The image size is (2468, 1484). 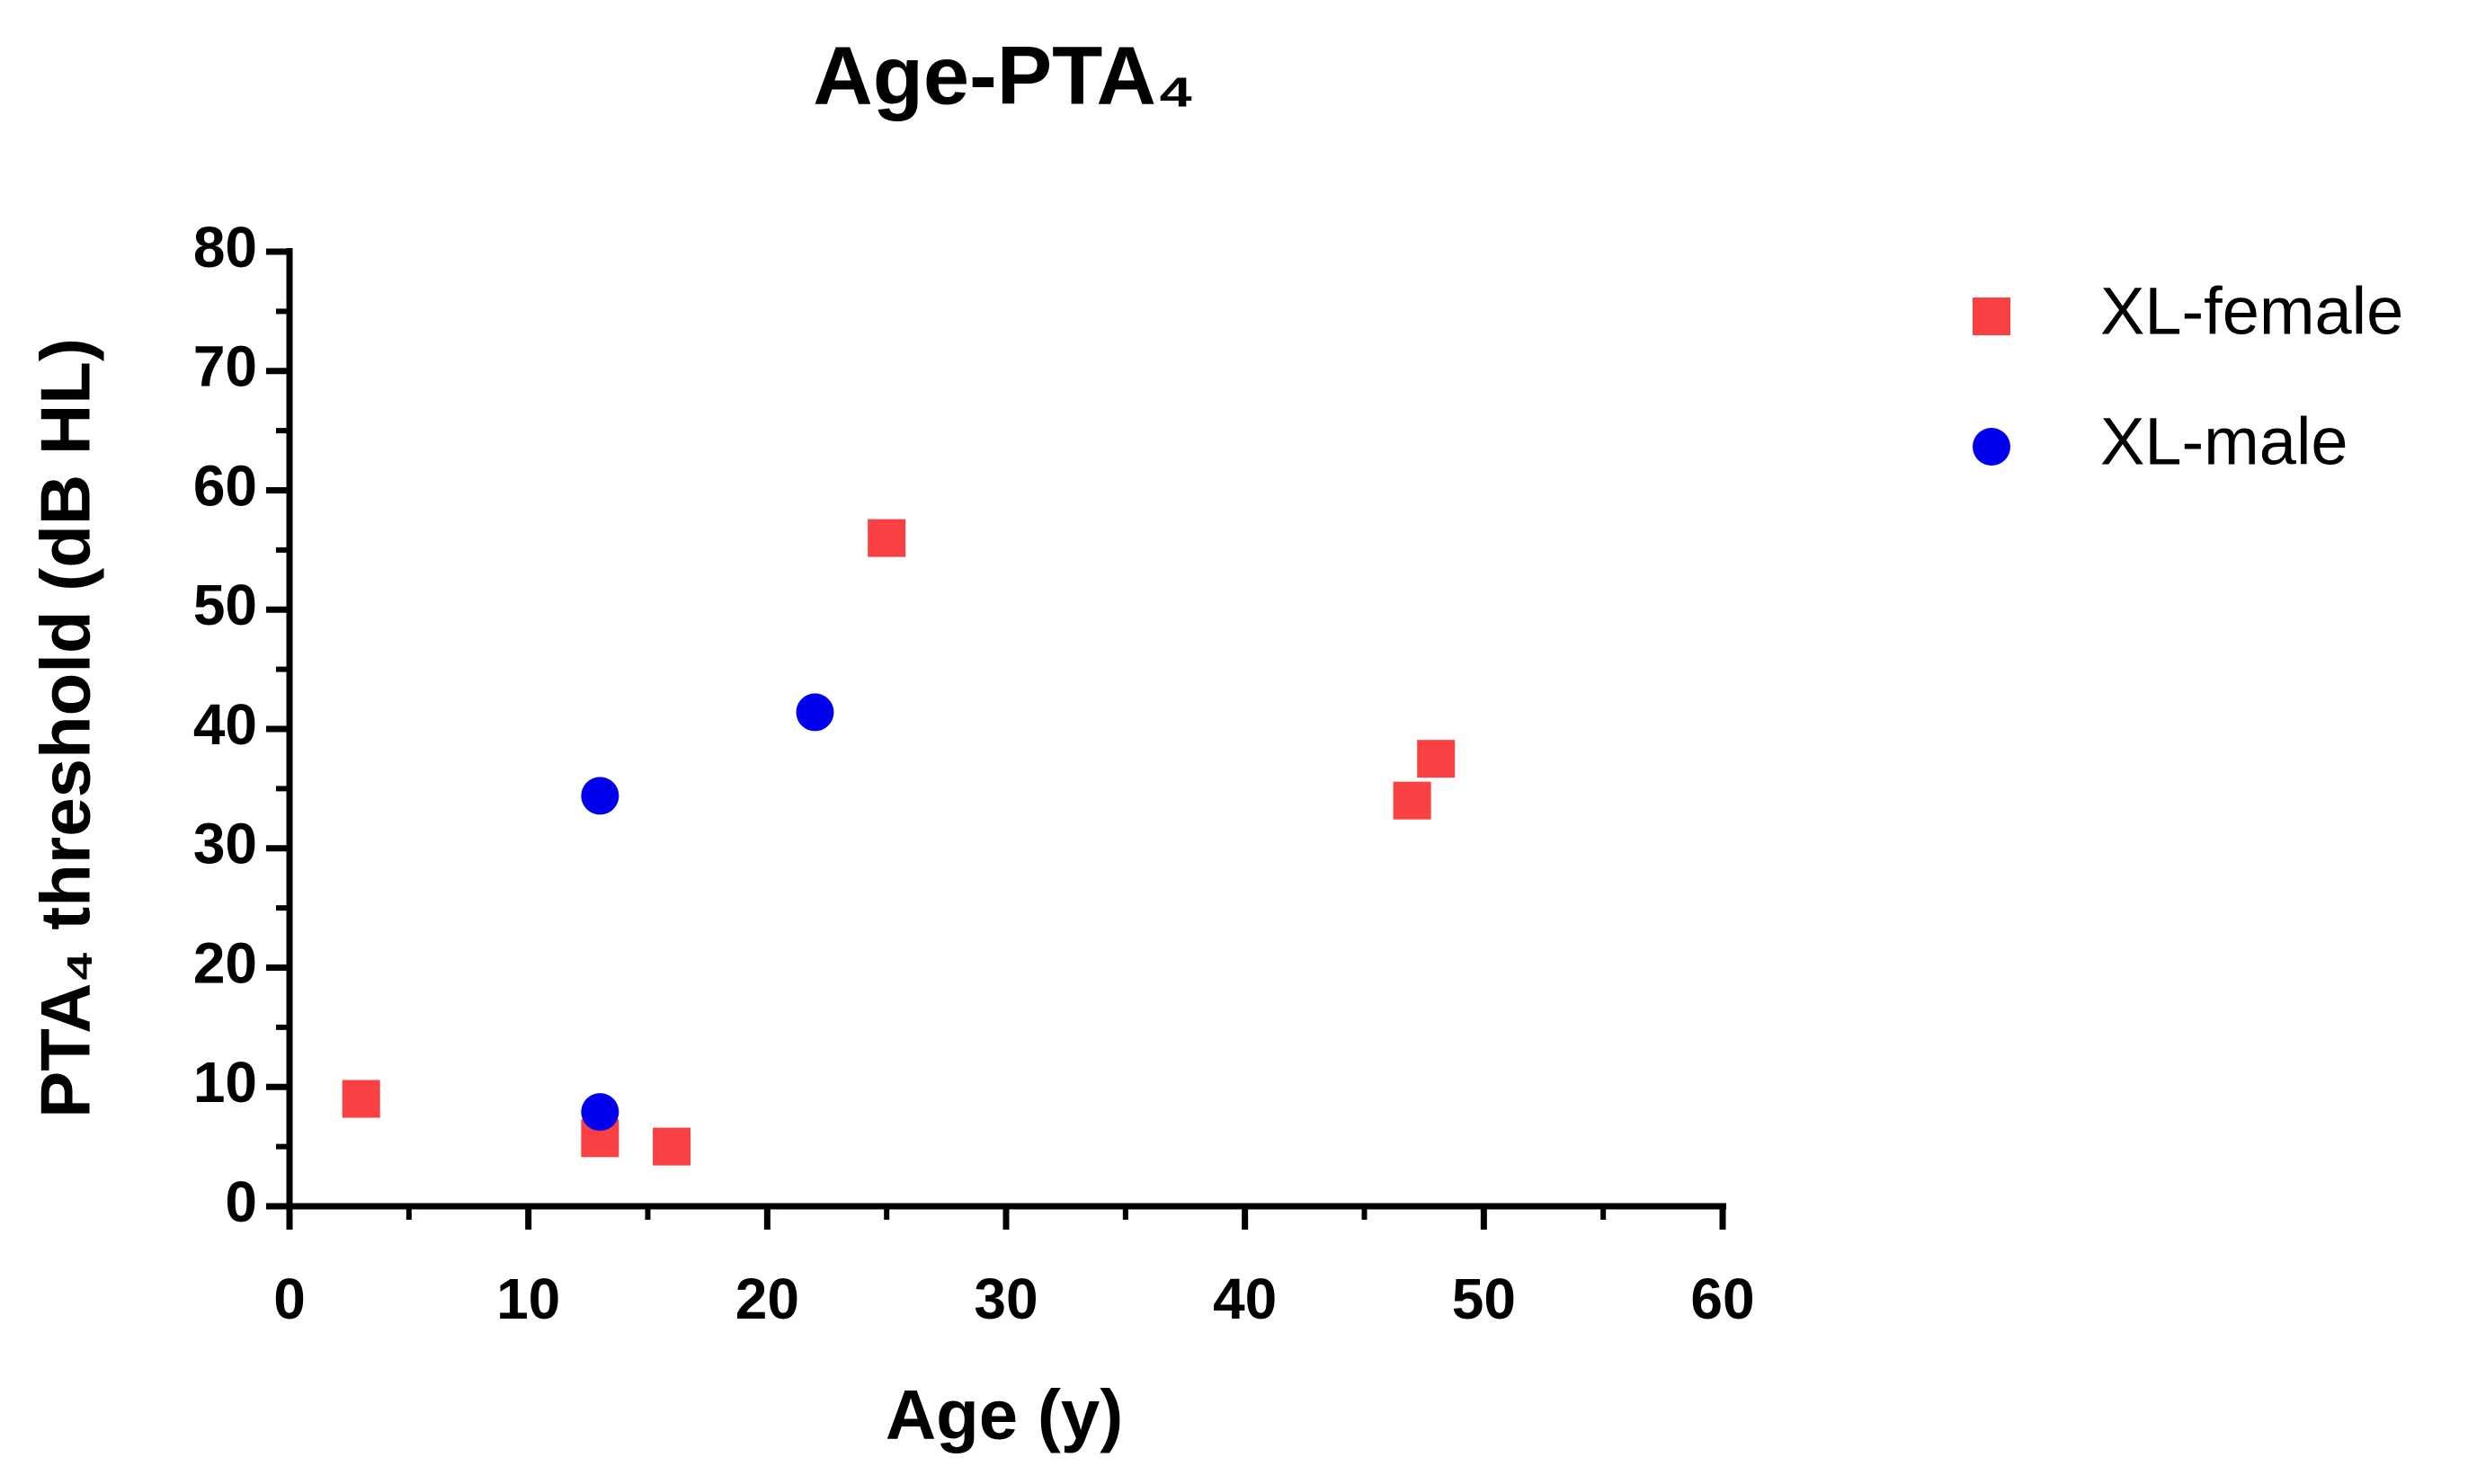 What do you see at coordinates (2251, 311) in the screenshot?
I see `legend-label: XL-female` at bounding box center [2251, 311].